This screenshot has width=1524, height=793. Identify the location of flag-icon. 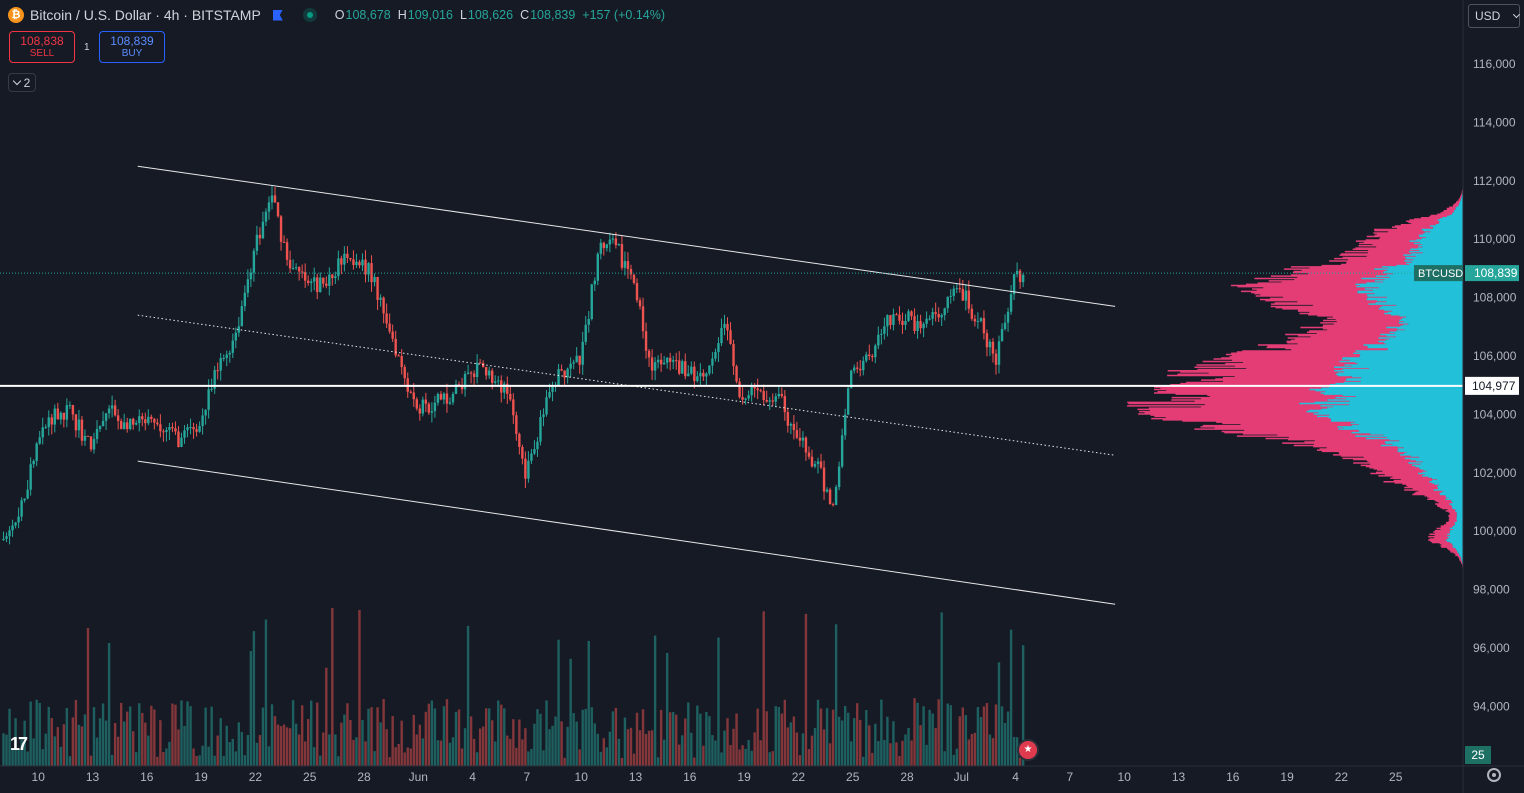
(277, 15).